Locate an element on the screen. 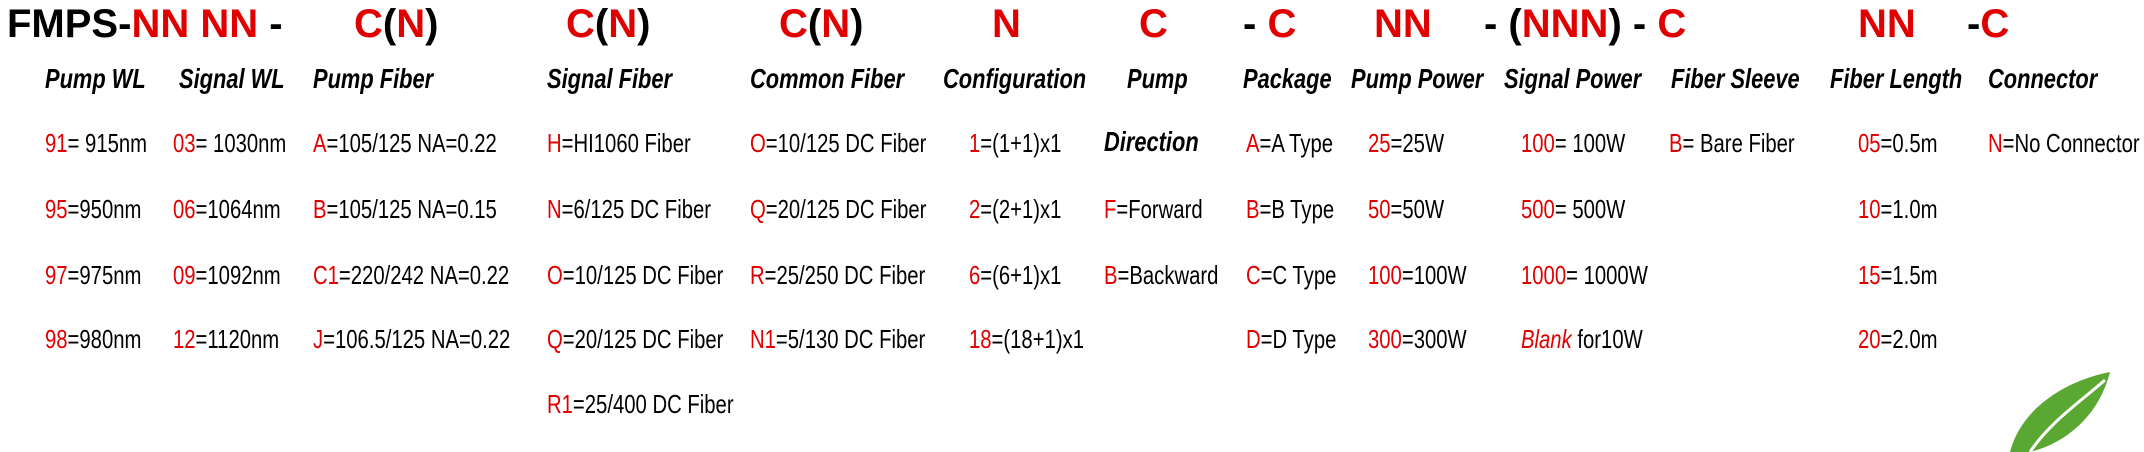  option-code: N1 is located at coordinates (763, 339).